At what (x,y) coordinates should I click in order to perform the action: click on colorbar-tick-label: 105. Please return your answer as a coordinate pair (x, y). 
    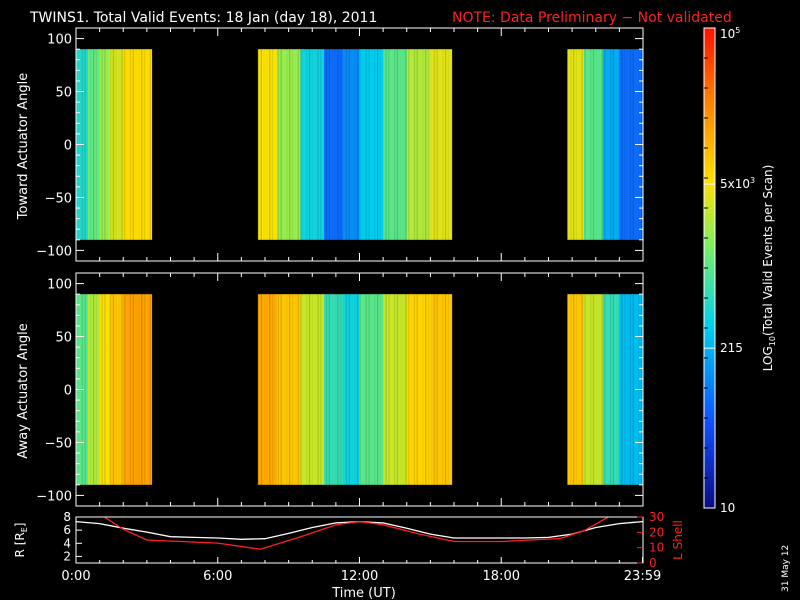
    Looking at the image, I should click on (730, 33).